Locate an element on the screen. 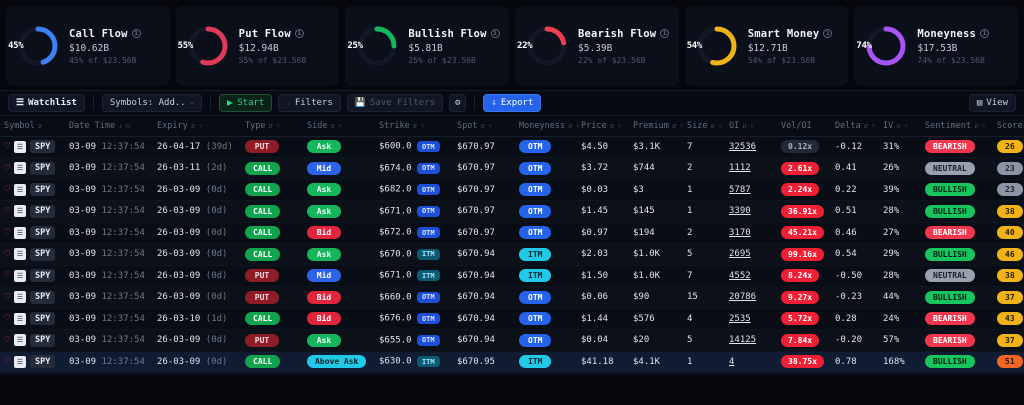 This screenshot has width=1024, height=405. stat-card-bullish-flow: 25% Bullish Flow i $5.81B 25% of $23.56B is located at coordinates (427, 46).